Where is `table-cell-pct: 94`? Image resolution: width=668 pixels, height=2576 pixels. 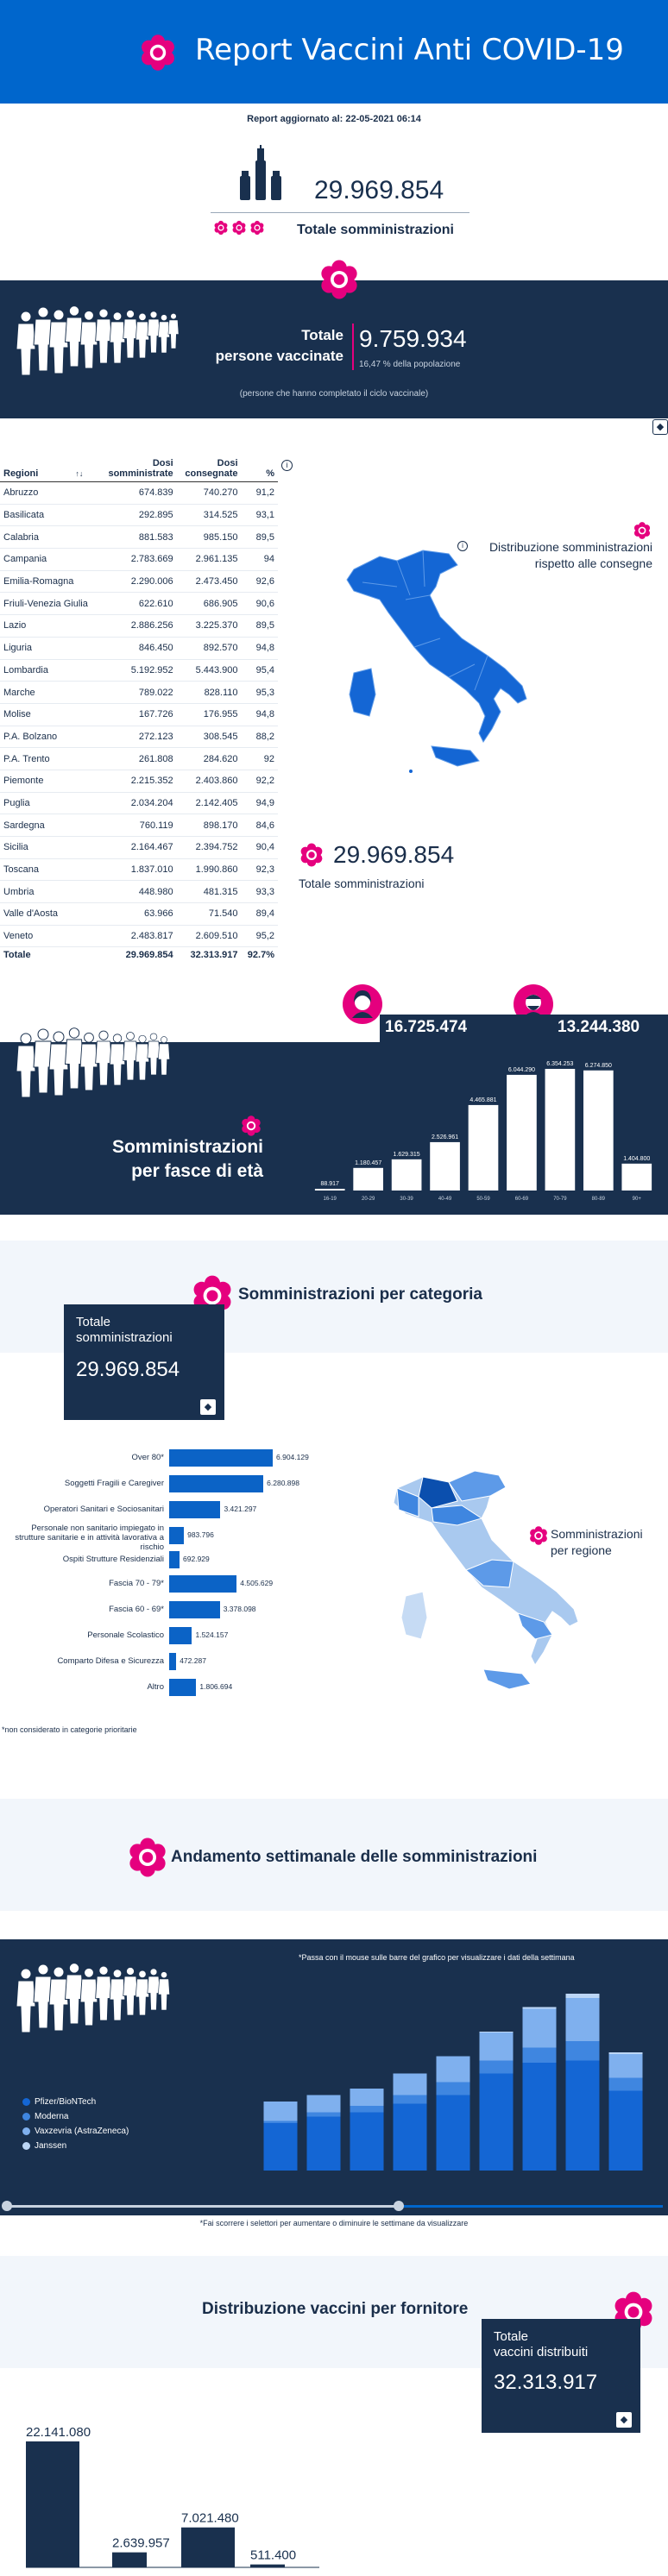
table-cell-pct: 94 is located at coordinates (260, 559).